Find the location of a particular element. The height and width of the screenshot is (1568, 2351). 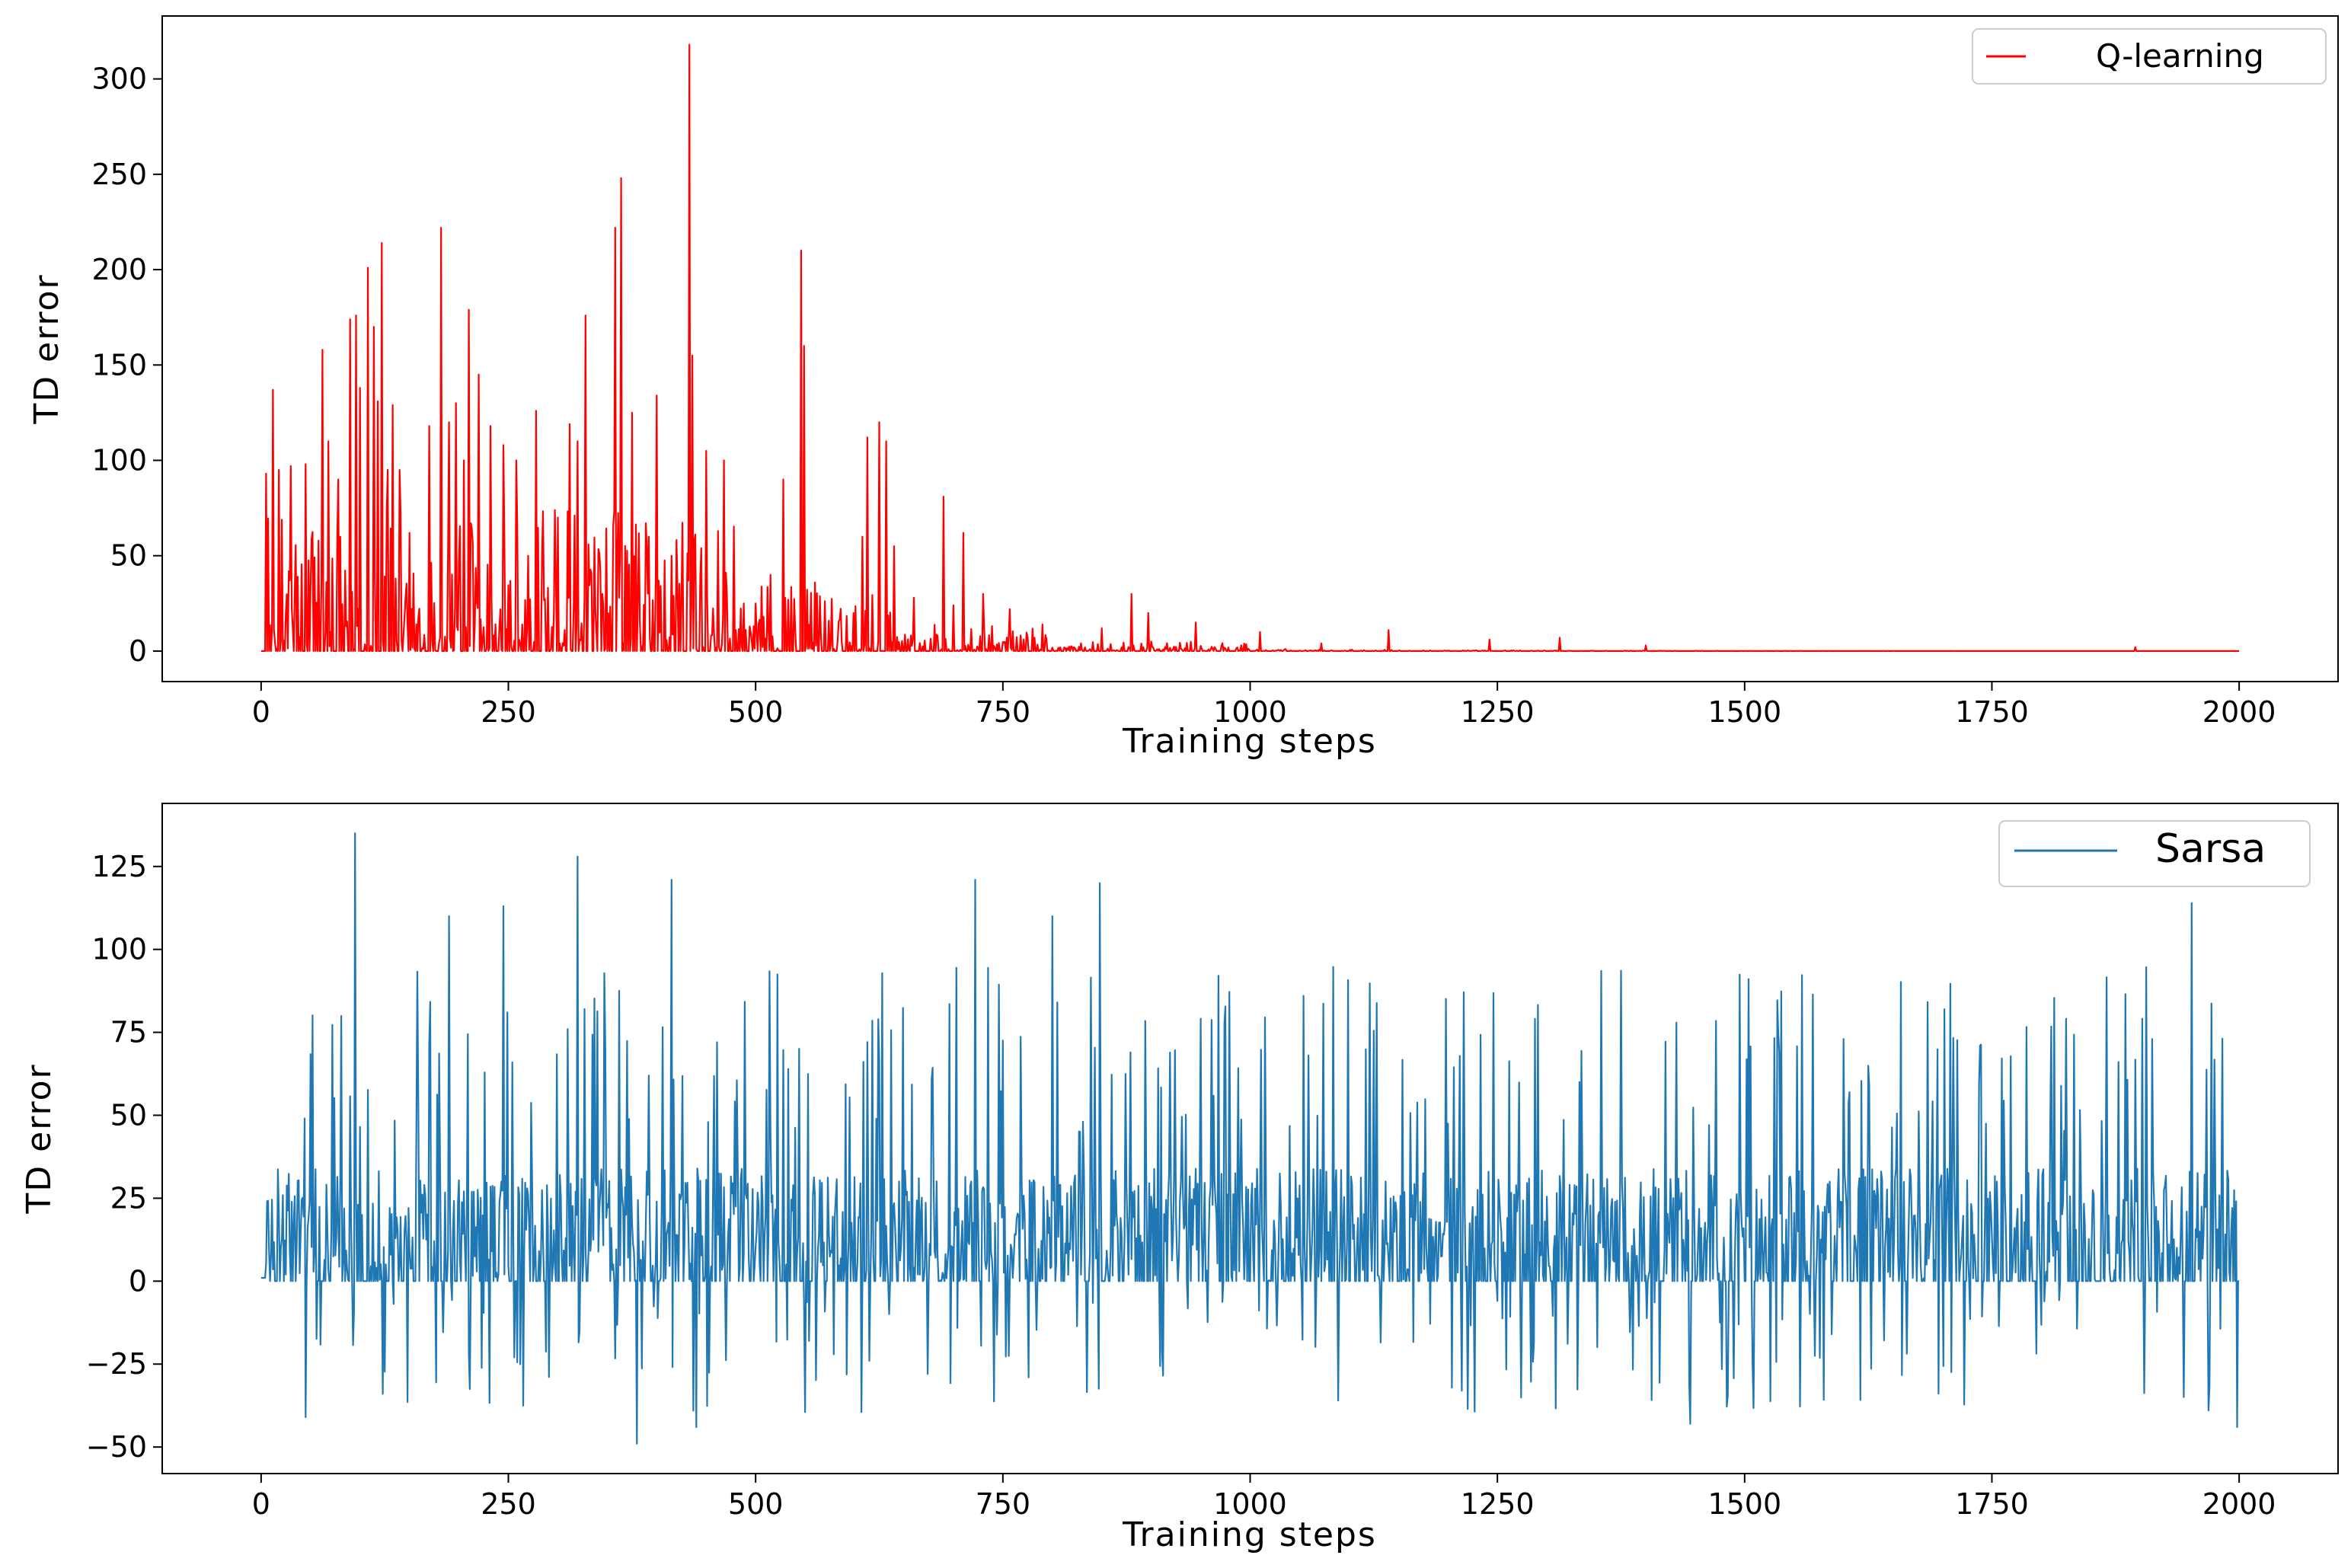

q-learning-legend: Q-learning is located at coordinates (2149, 57).